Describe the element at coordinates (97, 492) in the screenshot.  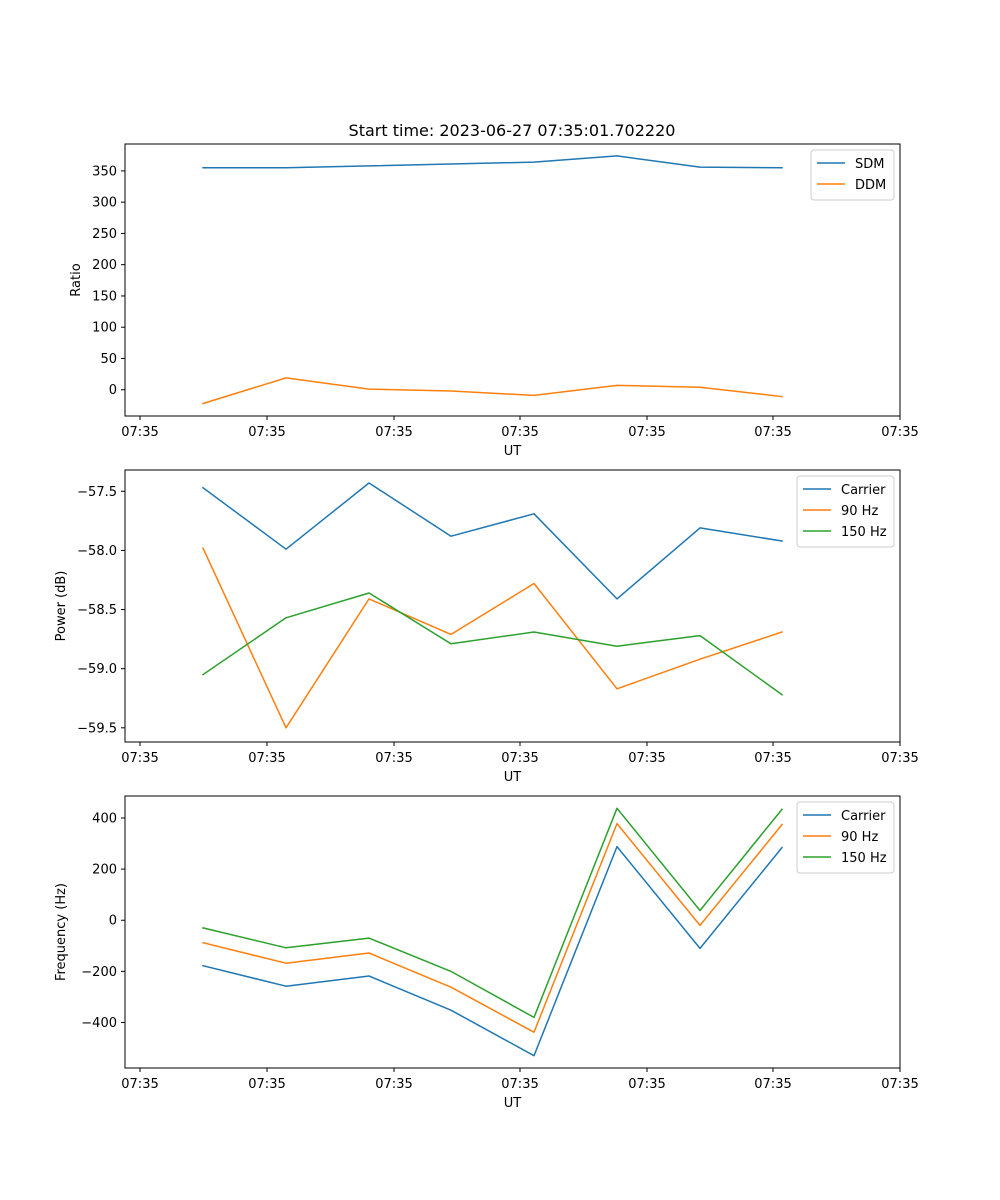
I see `y-tick-label: −57.5` at that location.